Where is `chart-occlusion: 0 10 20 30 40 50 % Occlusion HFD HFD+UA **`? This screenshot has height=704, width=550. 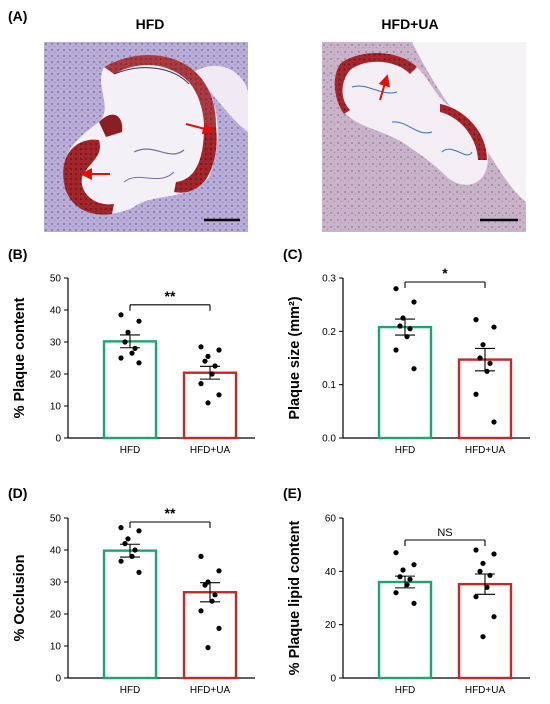
chart-occlusion: 0 10 20 30 40 50 % Occlusion HFD HFD+UA ** is located at coordinates (133, 600).